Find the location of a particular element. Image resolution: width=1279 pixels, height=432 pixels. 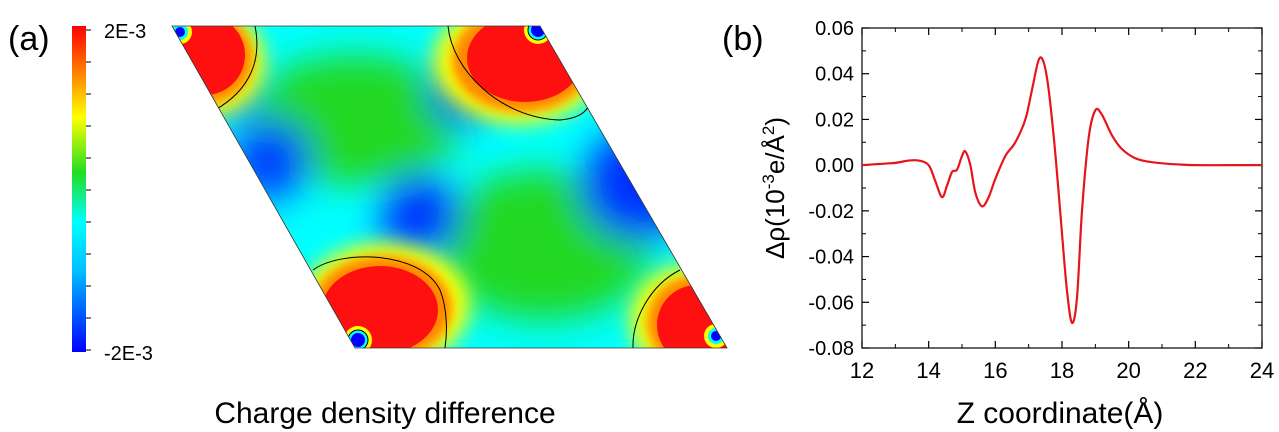

x-tick-label: 12 is located at coordinates (862, 370).